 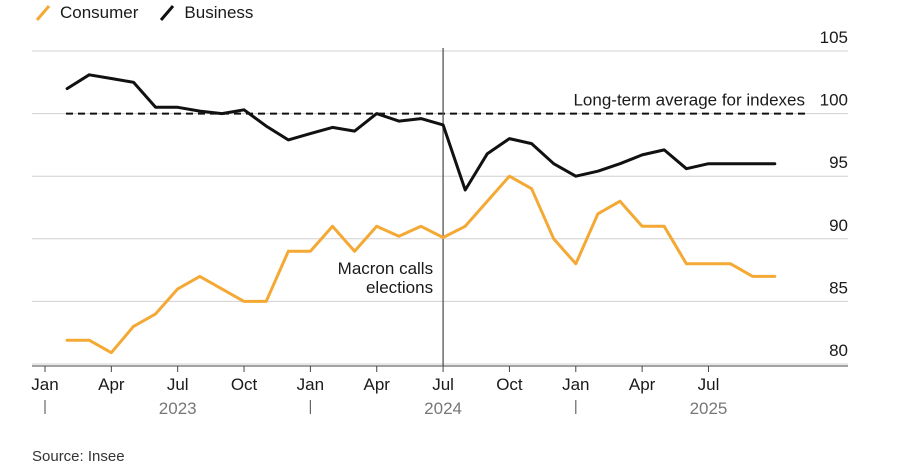 I want to click on x-tick-label-2023-01: Jan, so click(x=44, y=384).